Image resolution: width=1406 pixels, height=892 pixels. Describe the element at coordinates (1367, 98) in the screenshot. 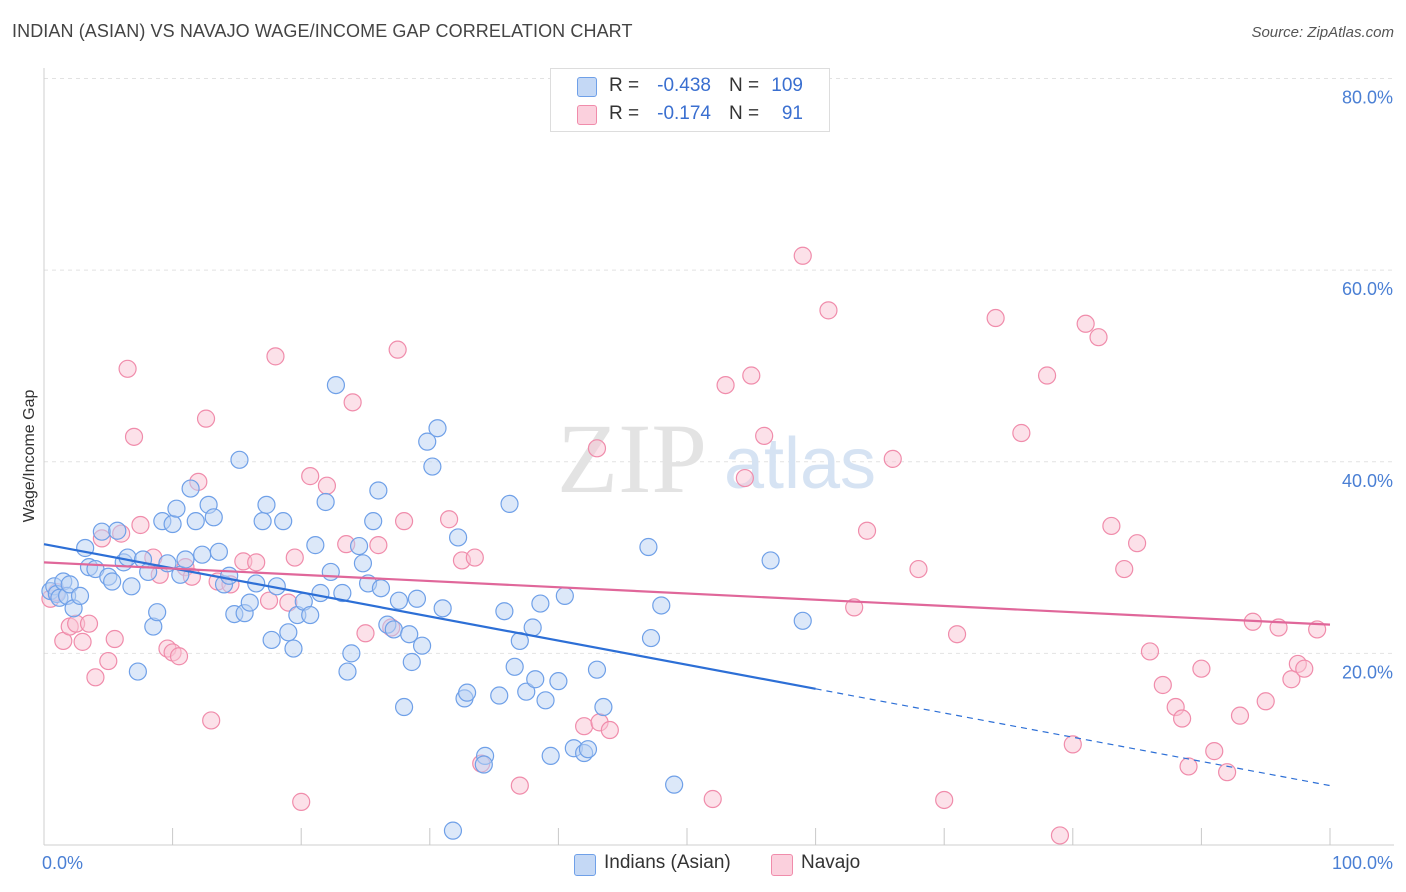

I see `y-tick-label: 80.0%` at that location.